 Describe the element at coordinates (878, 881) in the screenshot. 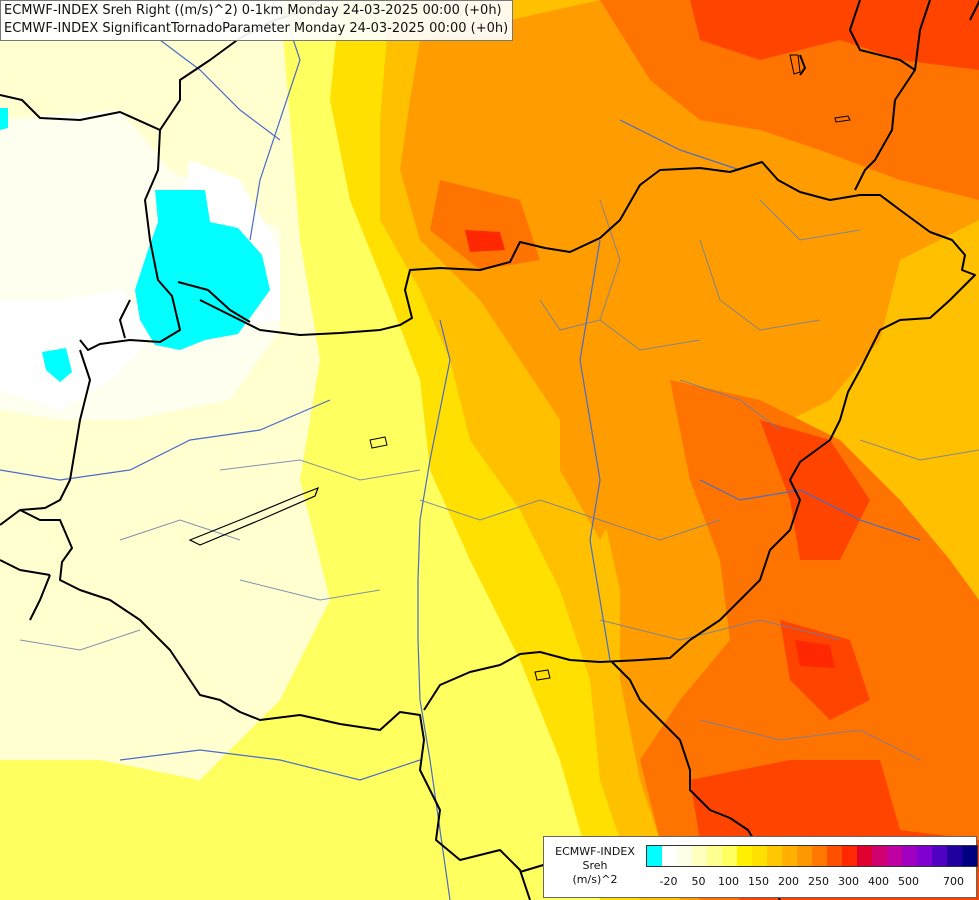

I see `legend-tick-label: 400` at that location.